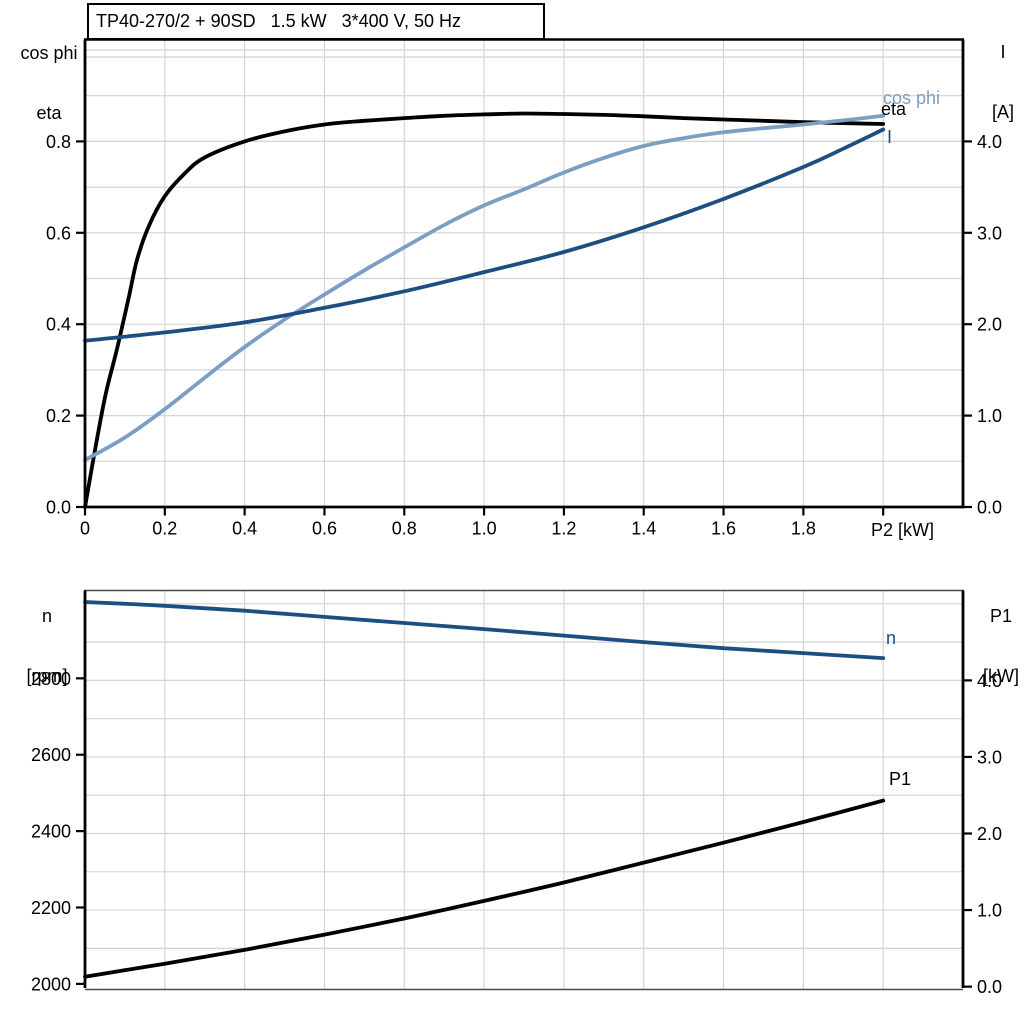 Image resolution: width=1024 pixels, height=1024 pixels. Describe the element at coordinates (999, 646) in the screenshot. I see `bottom-right-axis-title: P1 [kW]` at that location.